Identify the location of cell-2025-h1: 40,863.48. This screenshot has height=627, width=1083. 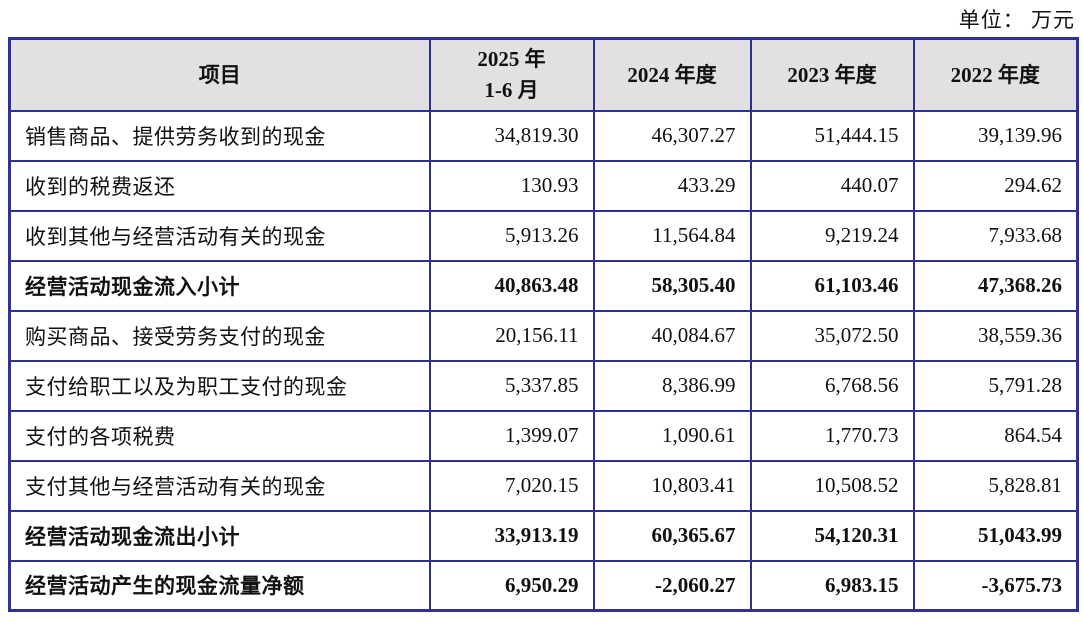
(511, 285).